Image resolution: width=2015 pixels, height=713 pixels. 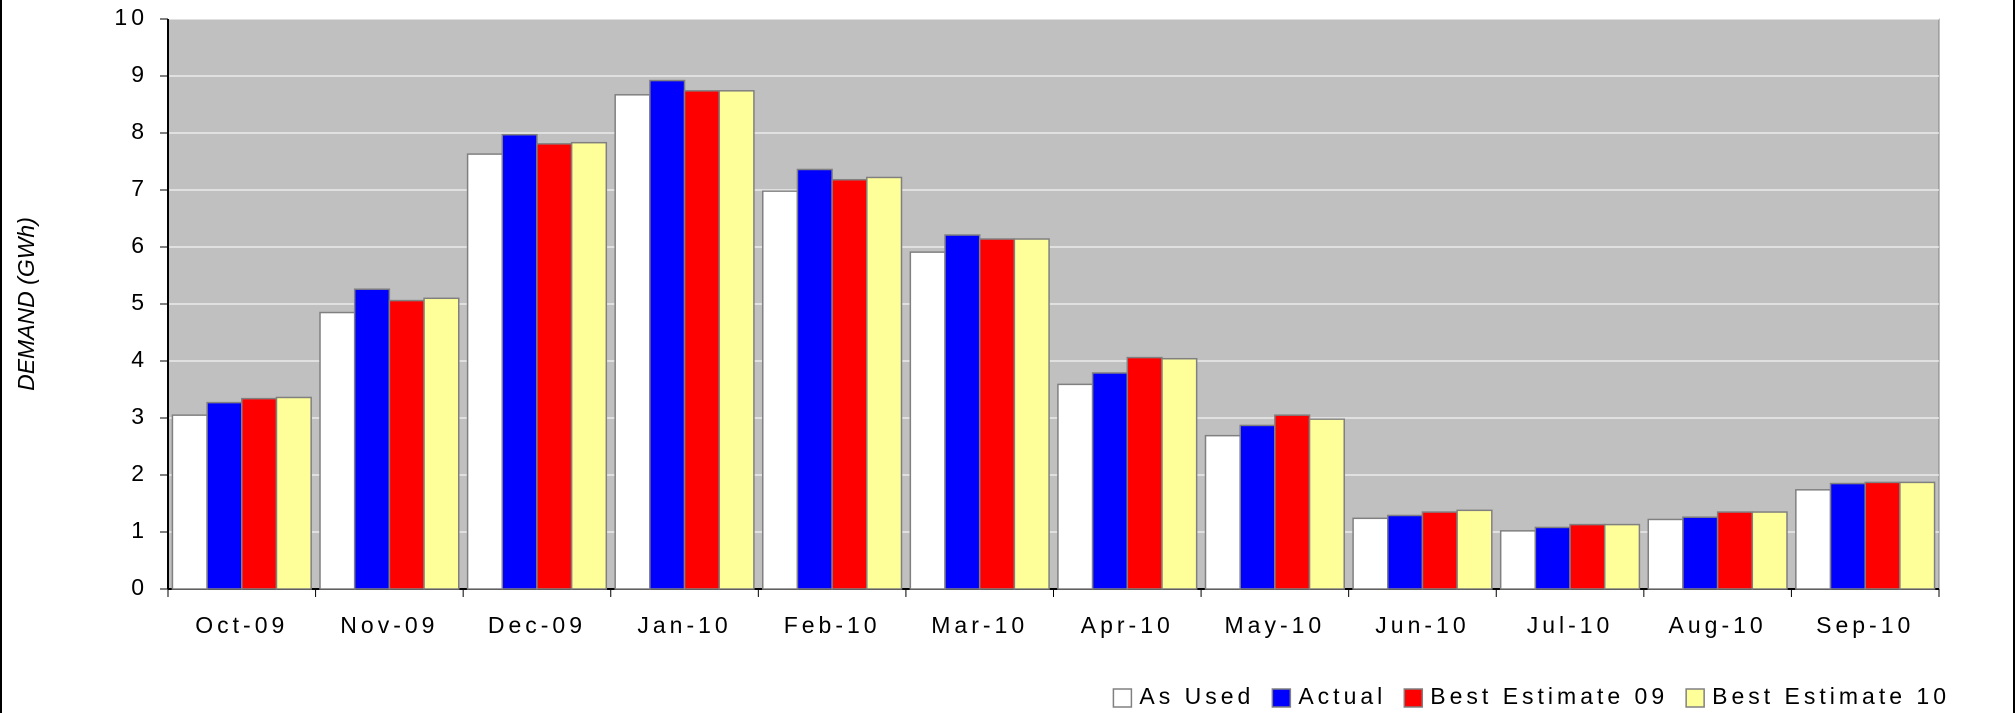 What do you see at coordinates (389, 625) in the screenshot?
I see `x-tick-label: Nov-09` at bounding box center [389, 625].